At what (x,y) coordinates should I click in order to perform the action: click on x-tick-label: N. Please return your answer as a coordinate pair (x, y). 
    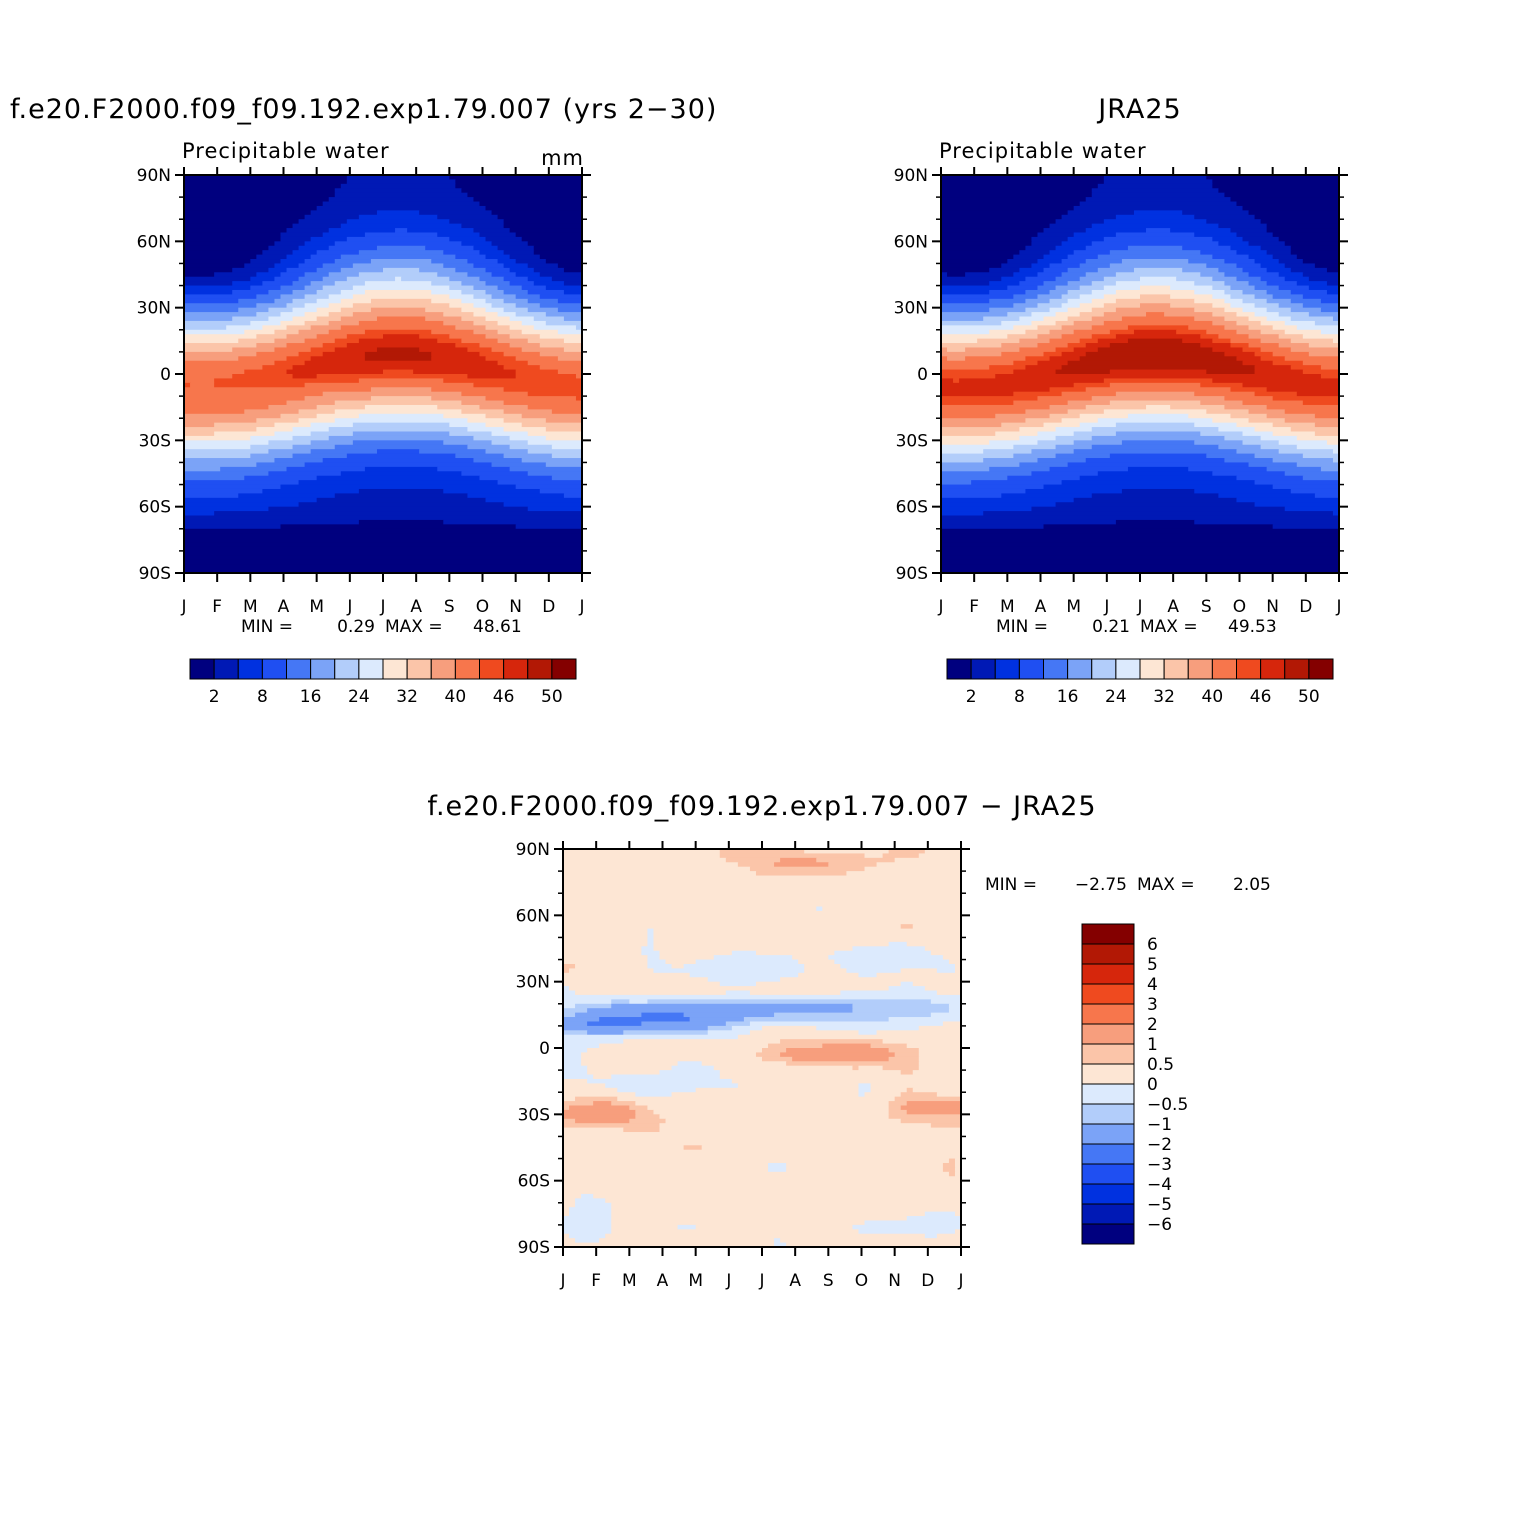
    Looking at the image, I should click on (515, 607).